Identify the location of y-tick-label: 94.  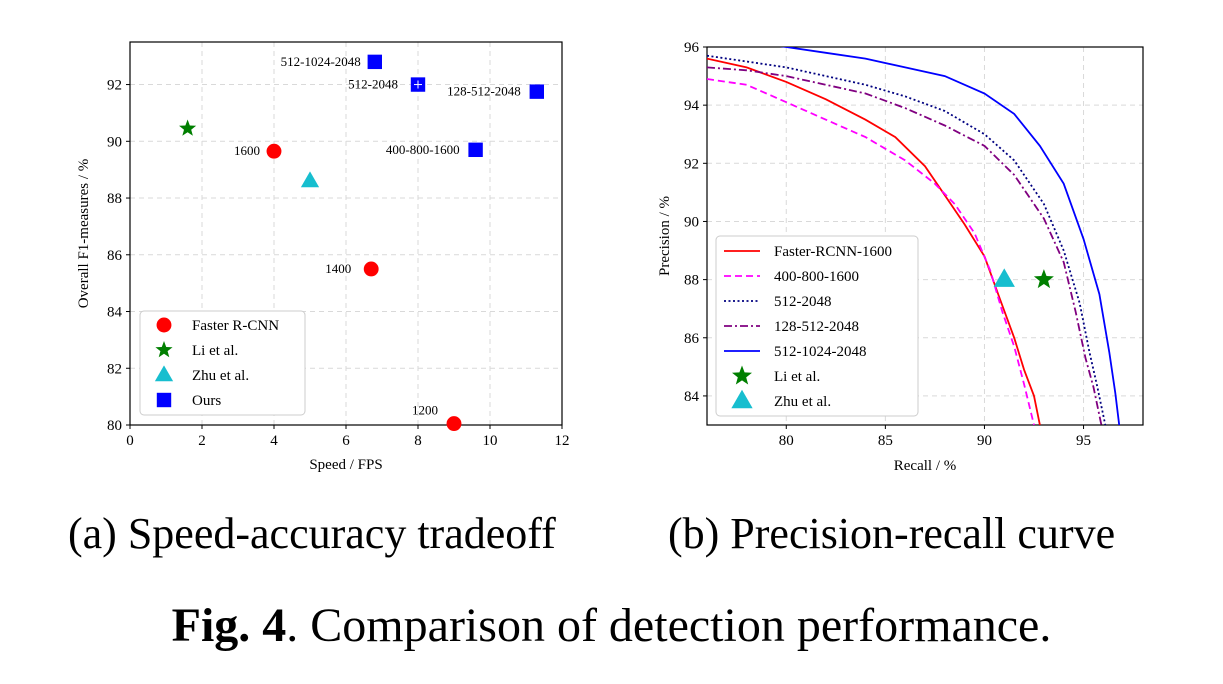
(692, 106).